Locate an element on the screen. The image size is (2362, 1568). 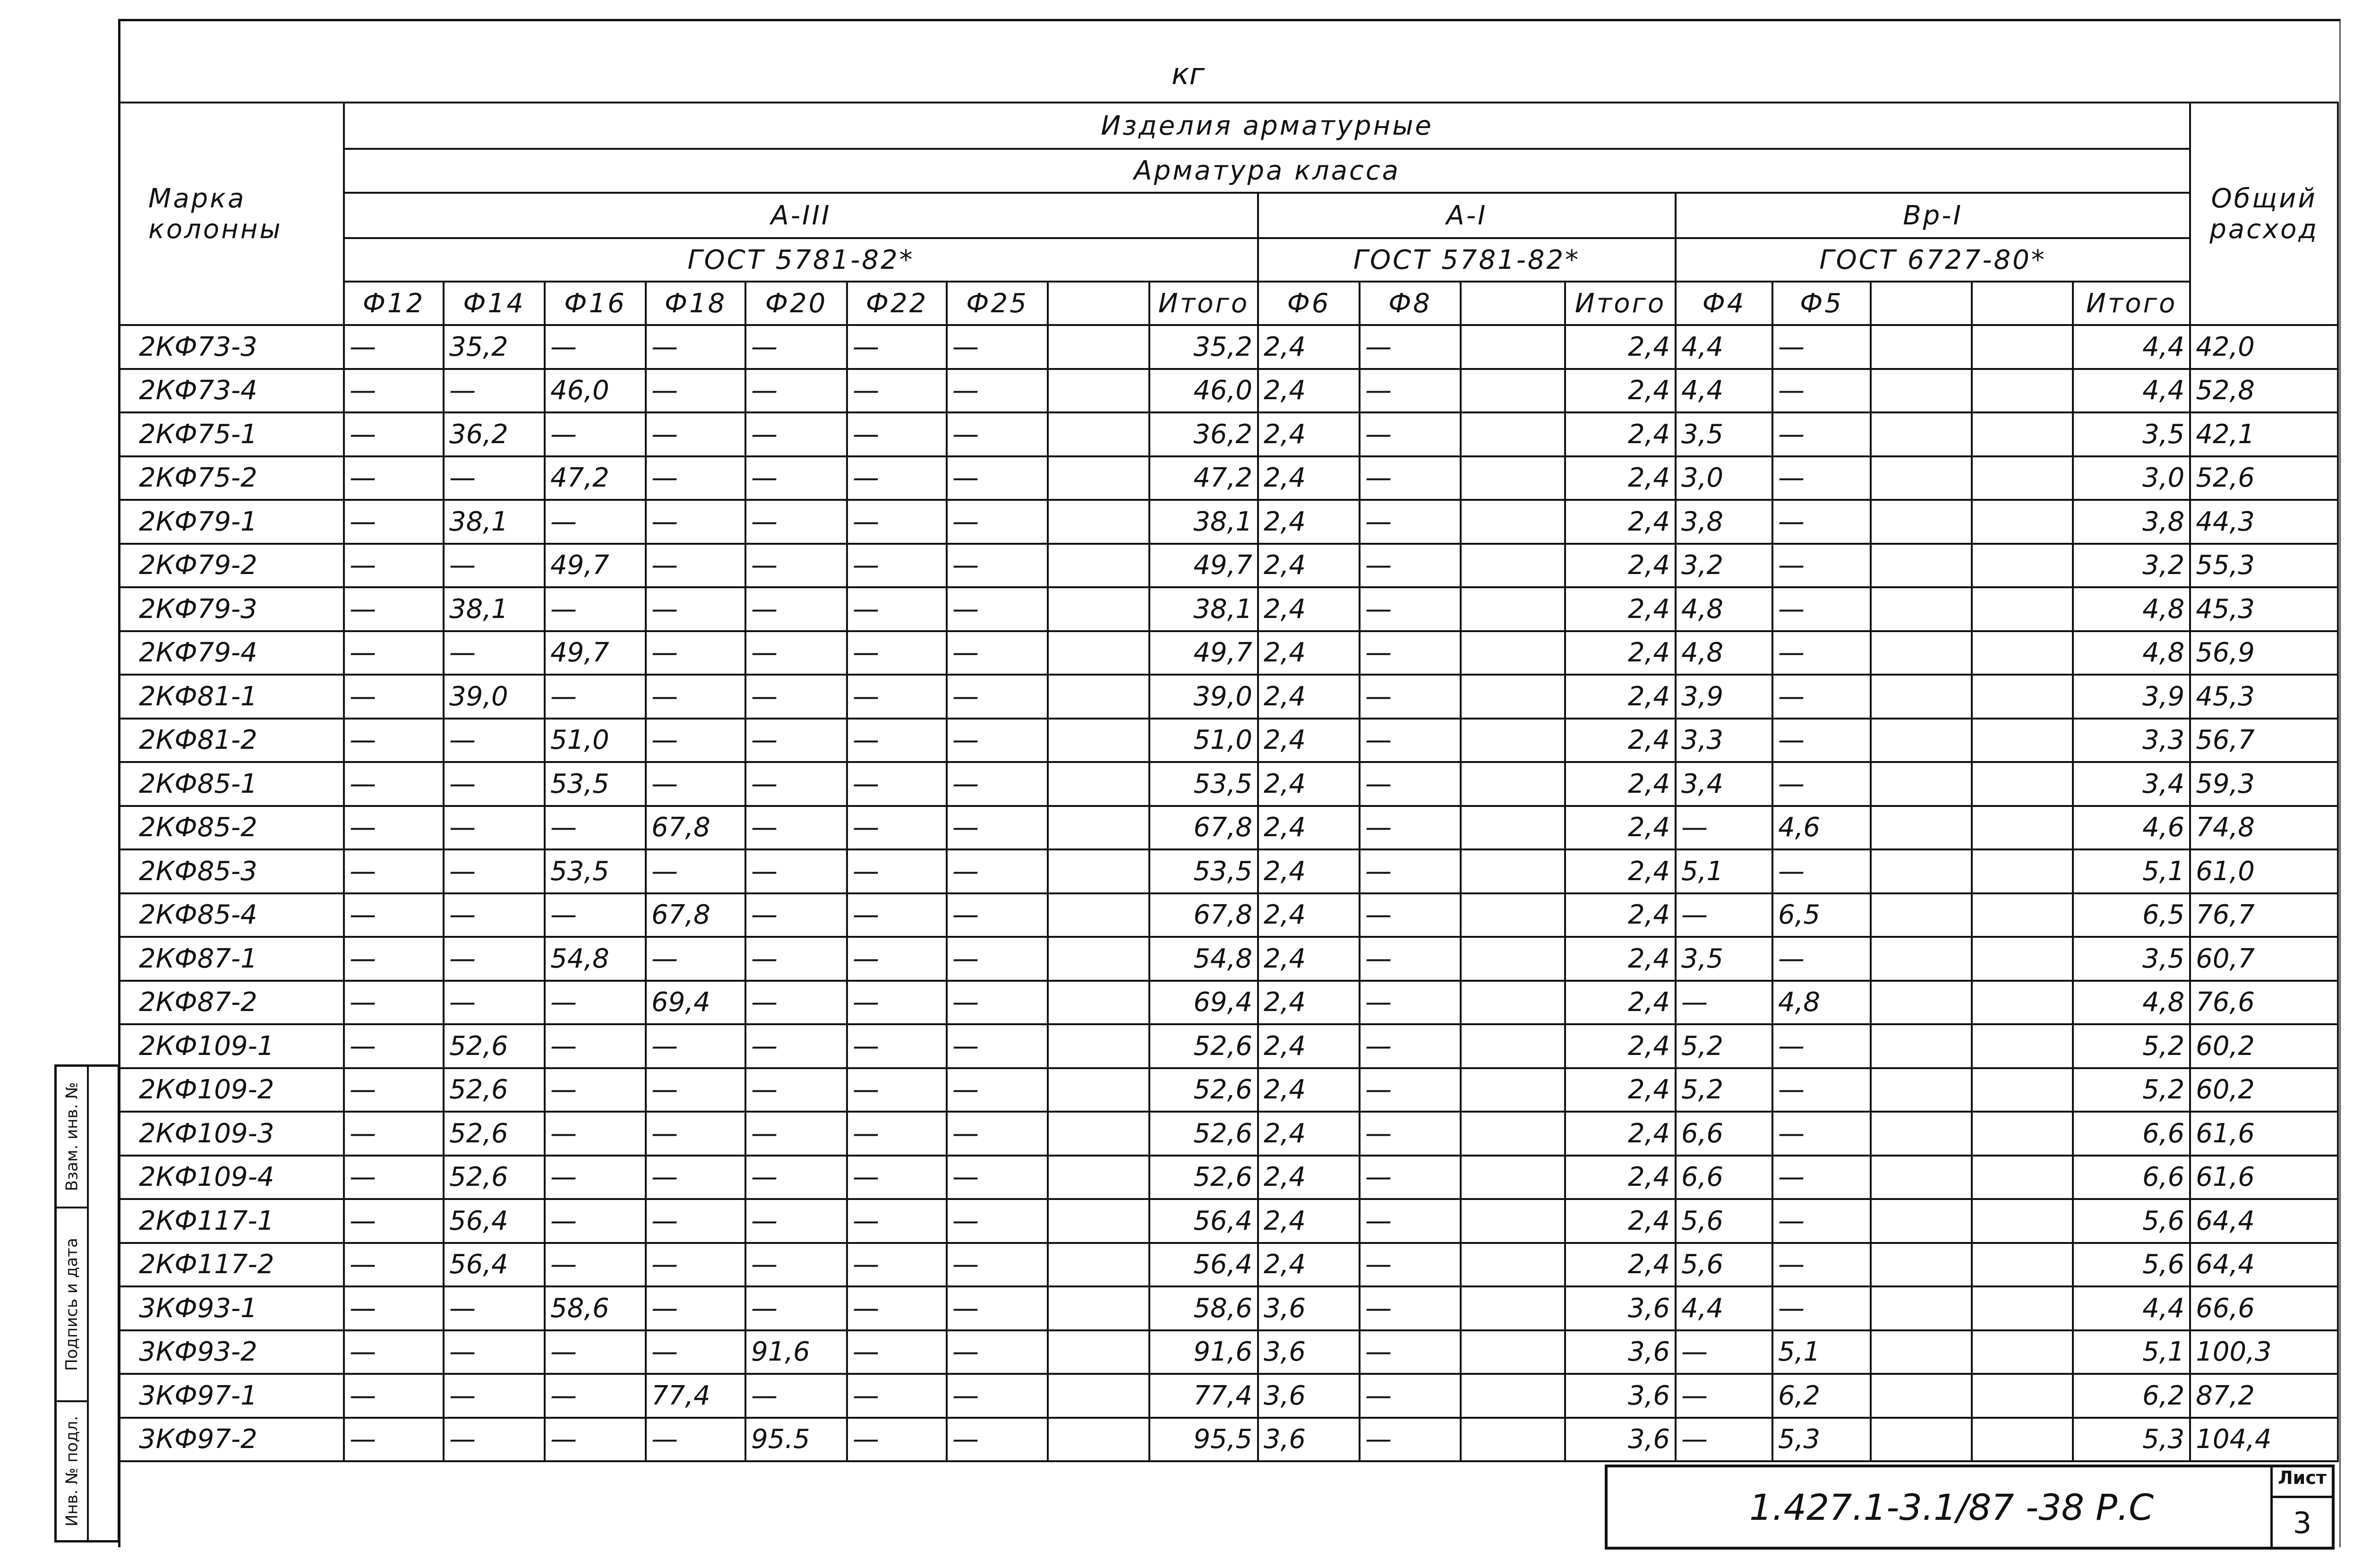
table-row: 2КФ85-2— — —67,8— — —67,8 2,4—2,4—4,6 4,6 74,8 is located at coordinates (1229, 827).